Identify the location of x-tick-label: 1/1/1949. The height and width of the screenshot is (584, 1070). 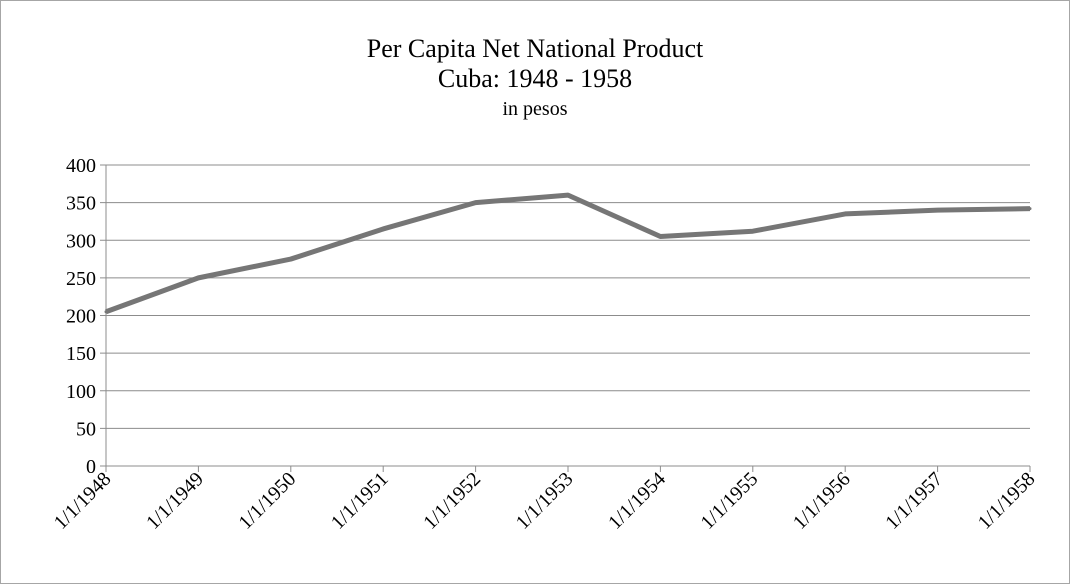
(175, 501).